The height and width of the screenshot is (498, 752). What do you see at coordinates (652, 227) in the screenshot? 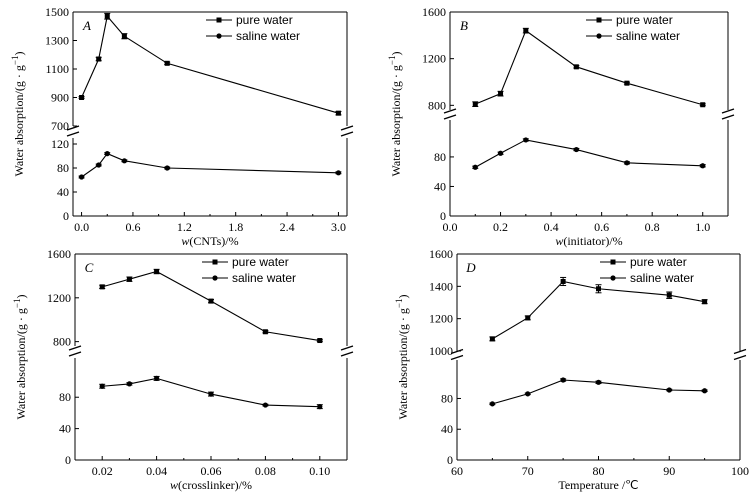
I see `x-tick-label: 0.8` at bounding box center [652, 227].